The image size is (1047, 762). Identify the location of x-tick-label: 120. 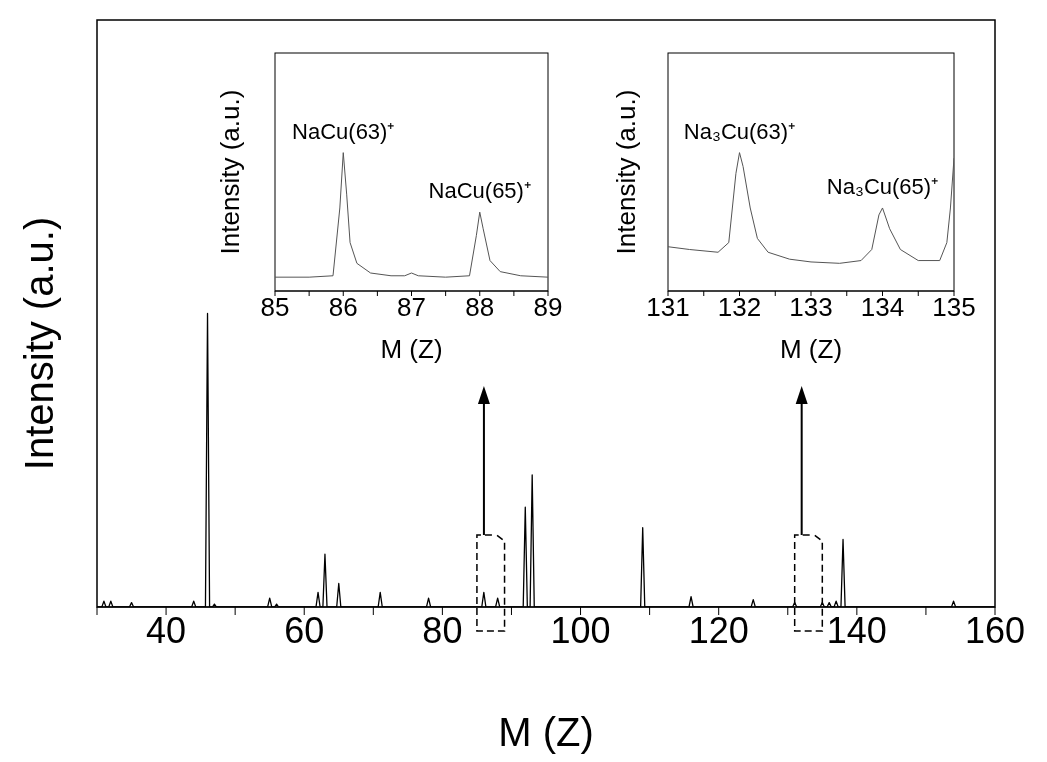
(718, 630).